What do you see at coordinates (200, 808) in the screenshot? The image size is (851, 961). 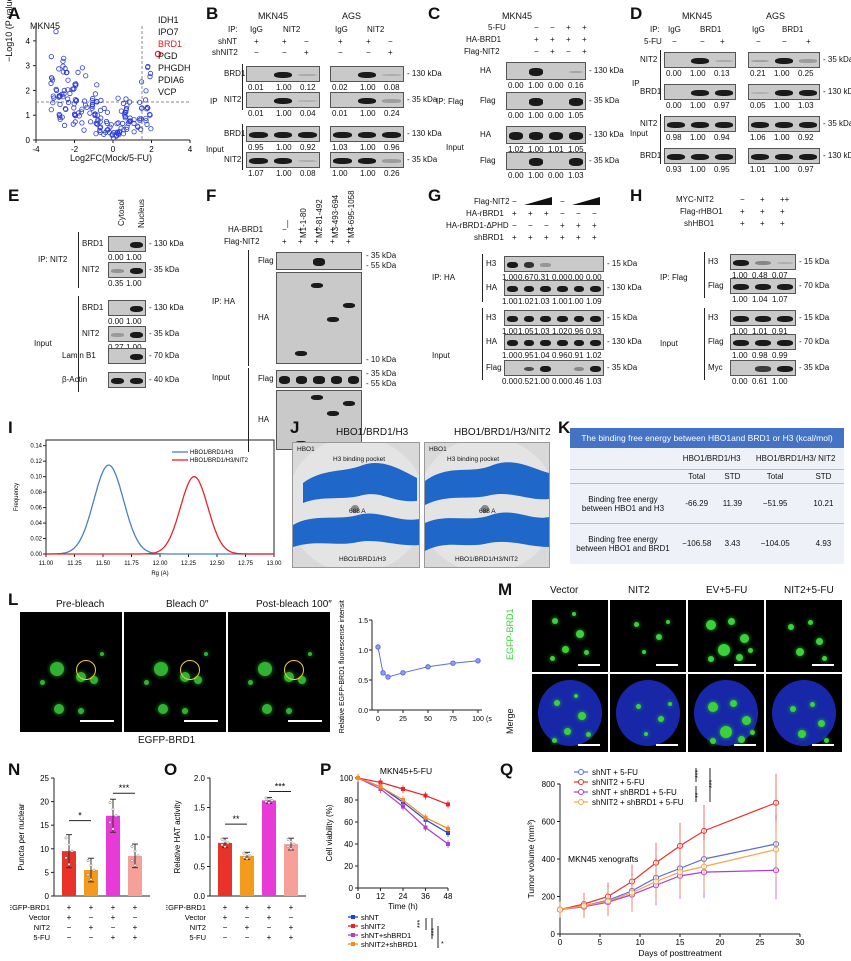 I see `y-tick: 1.5` at bounding box center [200, 808].